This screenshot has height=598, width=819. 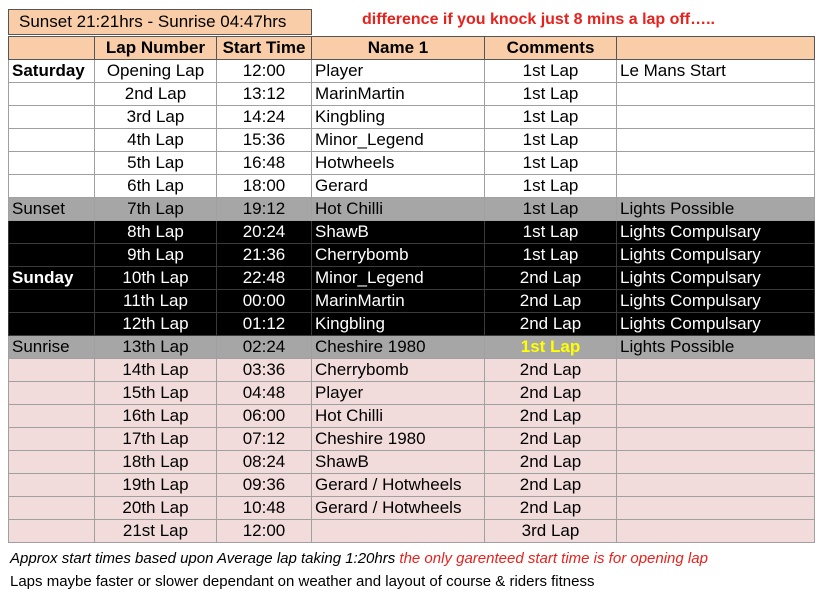 What do you see at coordinates (264, 140) in the screenshot?
I see `time-cell: 15:36` at bounding box center [264, 140].